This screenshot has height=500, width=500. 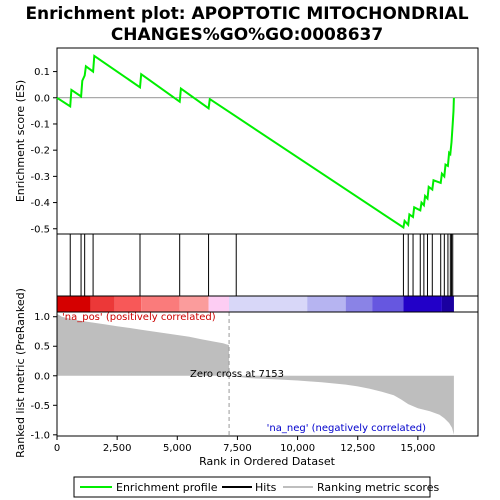 What do you see at coordinates (297, 448) in the screenshot?
I see `x-tick-label: 10,000` at bounding box center [297, 448].